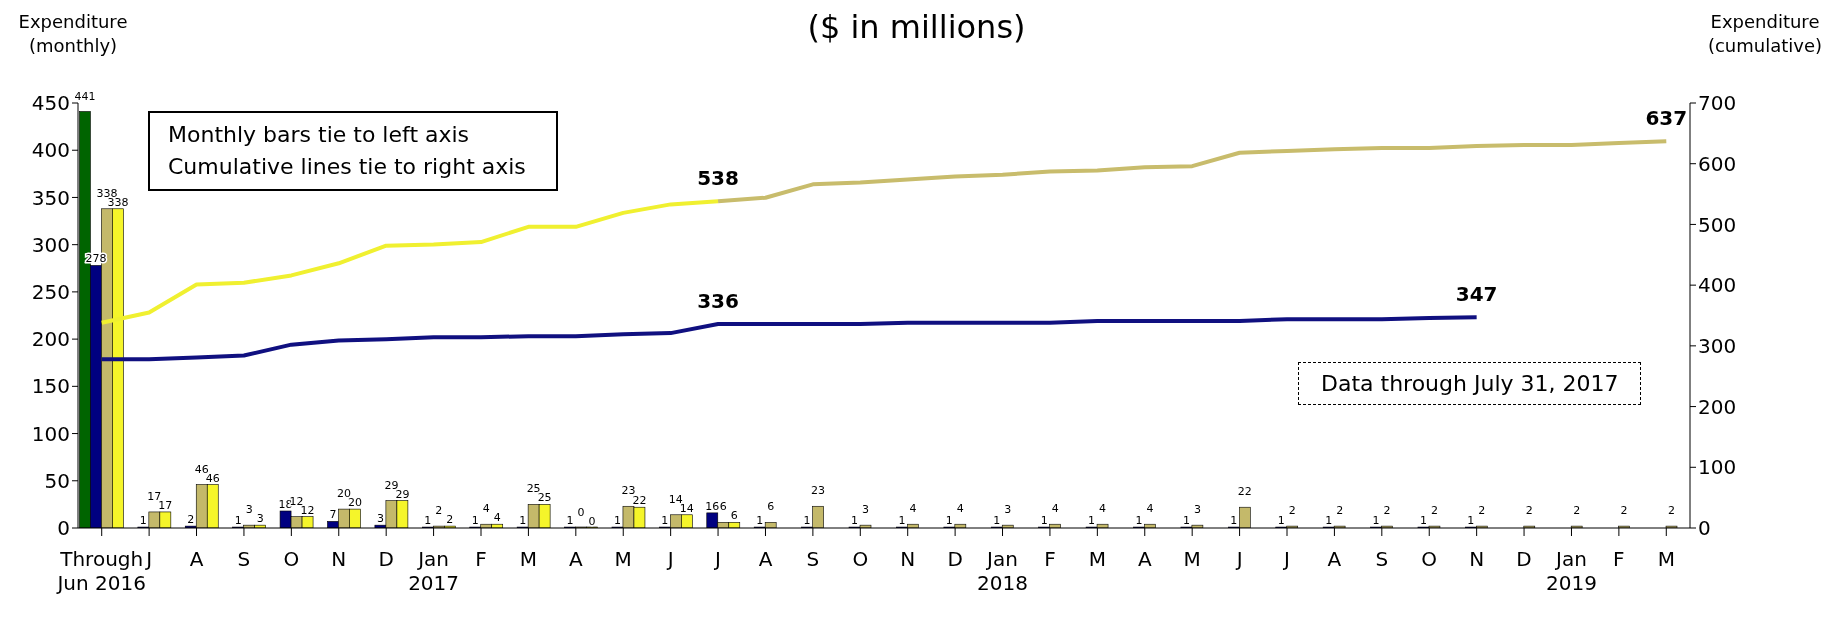 Image resolution: width=1833 pixels, height=637 pixels. I want to click on y2-tick-label: 200, so click(1717, 406).